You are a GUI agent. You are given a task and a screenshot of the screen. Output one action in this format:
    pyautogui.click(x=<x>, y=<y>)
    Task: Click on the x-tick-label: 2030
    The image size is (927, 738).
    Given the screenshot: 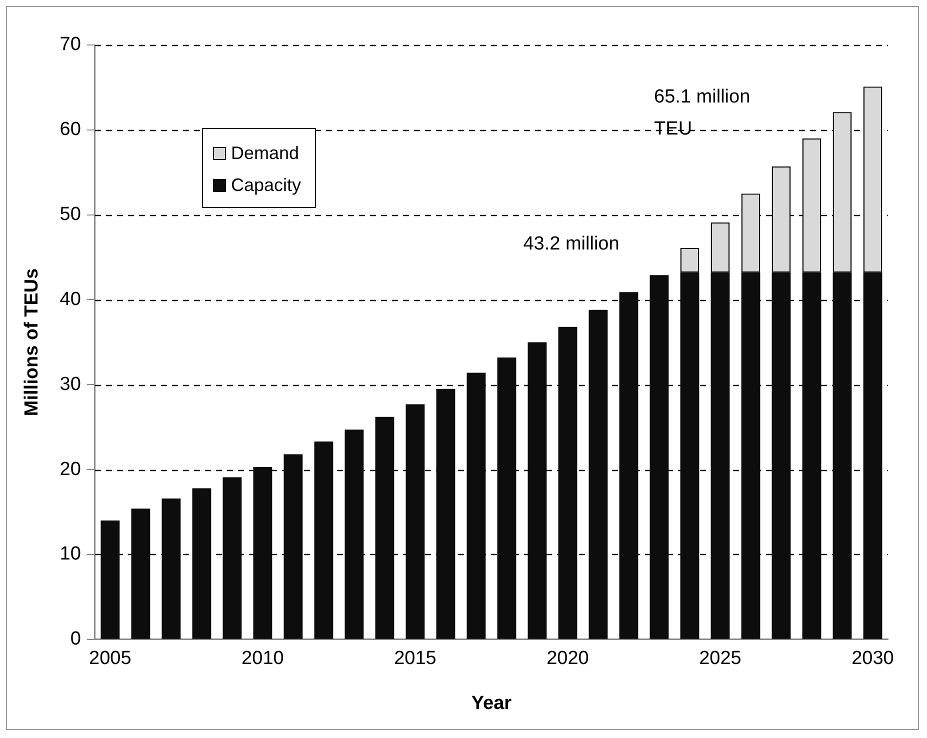 What is the action you would take?
    pyautogui.click(x=873, y=659)
    